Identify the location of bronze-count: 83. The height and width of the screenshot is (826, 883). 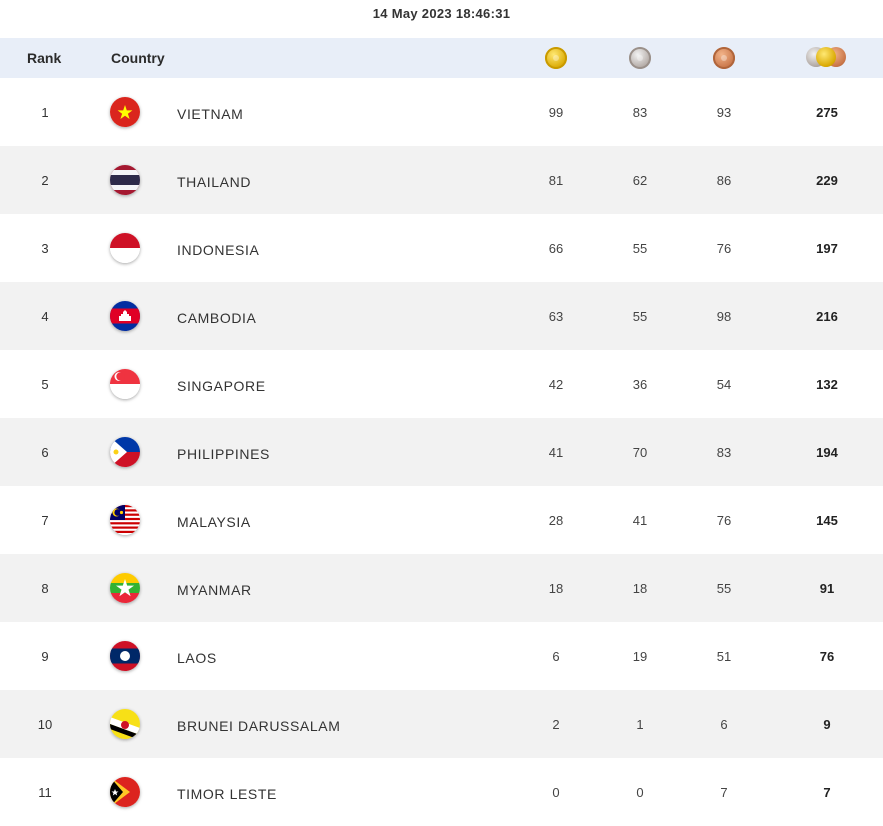
(724, 452).